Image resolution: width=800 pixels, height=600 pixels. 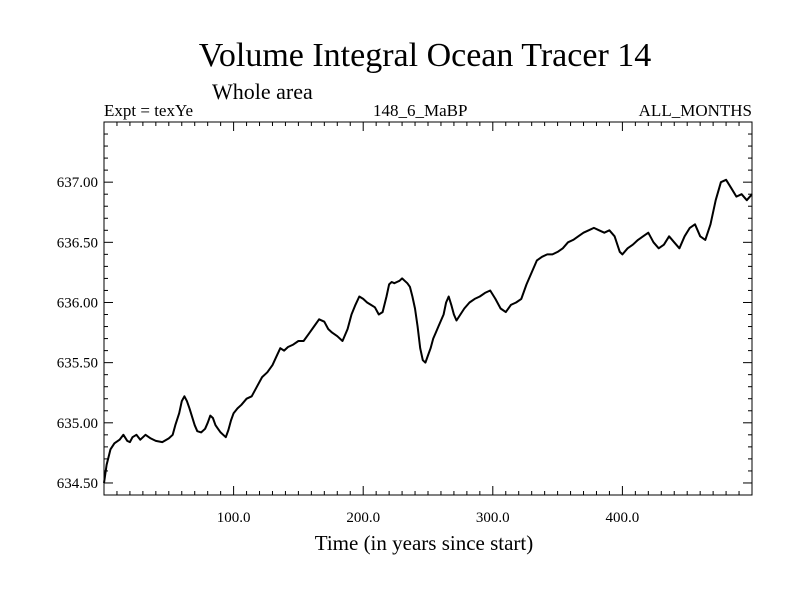 What do you see at coordinates (77, 364) in the screenshot?
I see `y-tick-label: 635.50` at bounding box center [77, 364].